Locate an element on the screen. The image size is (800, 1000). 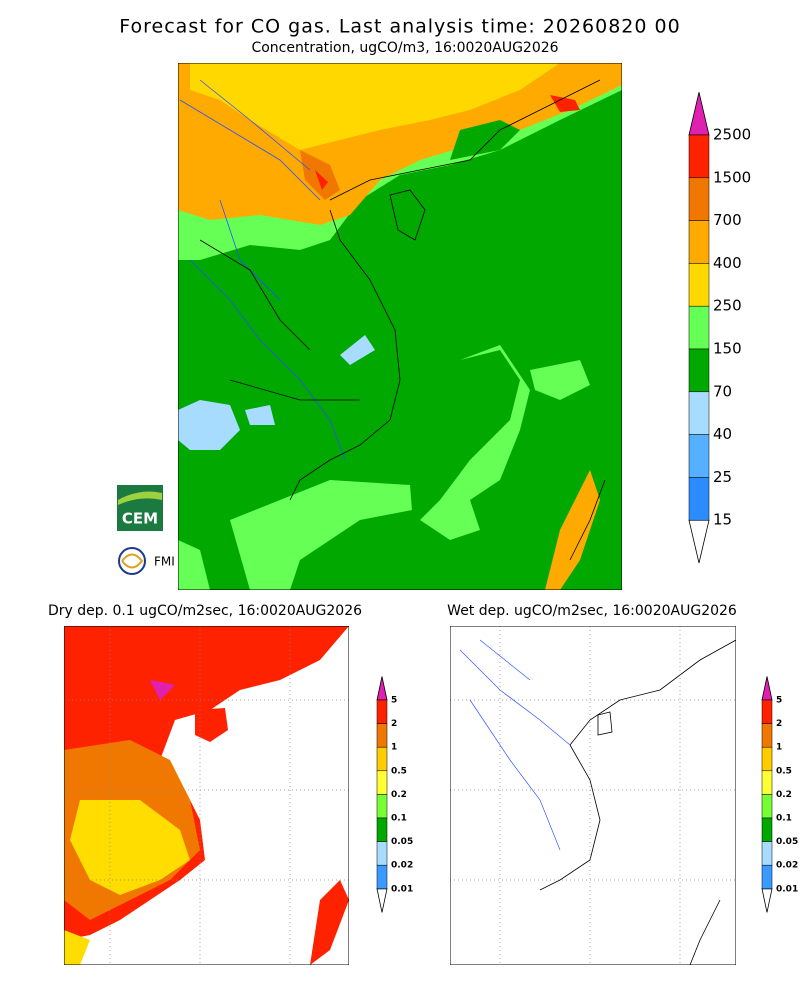
logo-text: CEM is located at coordinates (140, 519).